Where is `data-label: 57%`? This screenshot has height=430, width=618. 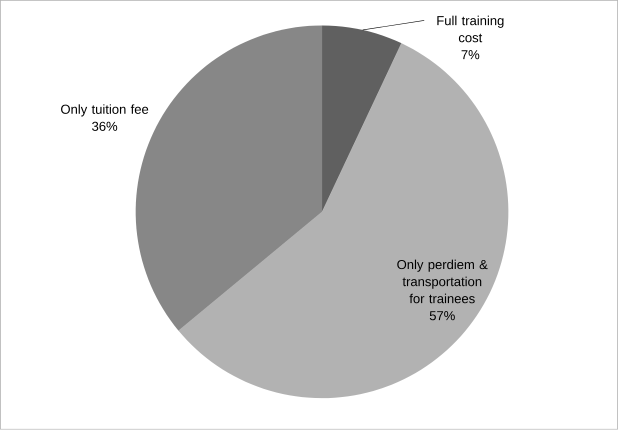
data-label: 57% is located at coordinates (442, 315).